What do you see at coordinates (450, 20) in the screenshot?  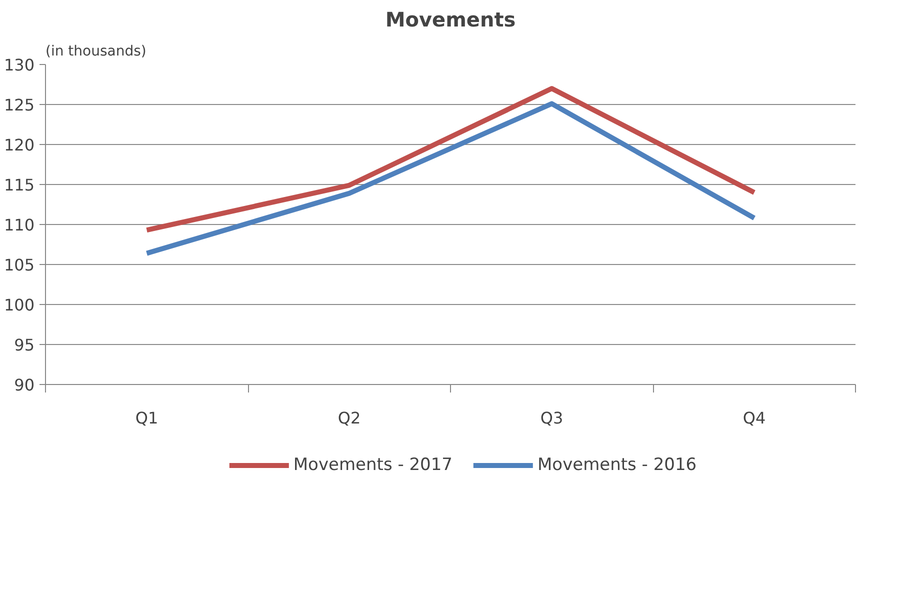 I see `chart-title: Movements` at bounding box center [450, 20].